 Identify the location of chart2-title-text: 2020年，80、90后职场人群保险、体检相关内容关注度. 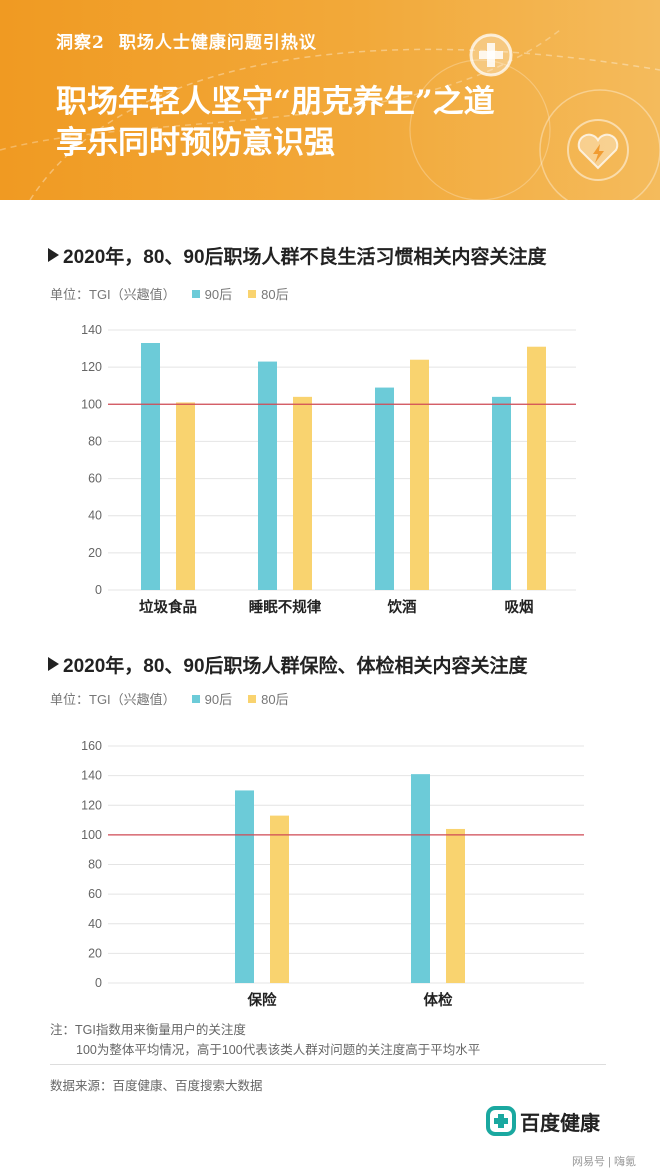
(295, 666).